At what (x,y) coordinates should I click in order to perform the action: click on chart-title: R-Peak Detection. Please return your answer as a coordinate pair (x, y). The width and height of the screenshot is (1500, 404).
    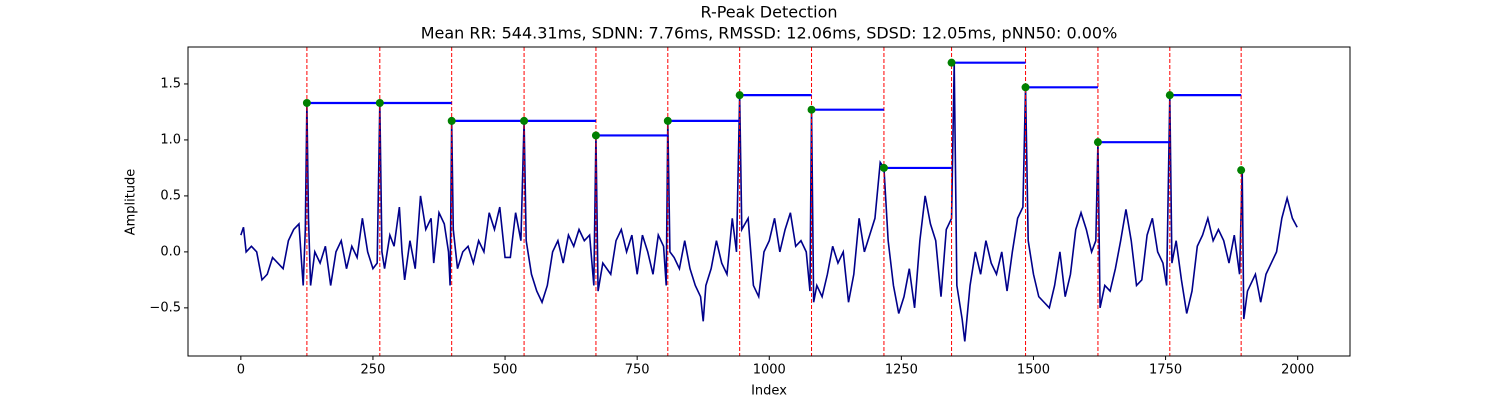
    Looking at the image, I should click on (768, 12).